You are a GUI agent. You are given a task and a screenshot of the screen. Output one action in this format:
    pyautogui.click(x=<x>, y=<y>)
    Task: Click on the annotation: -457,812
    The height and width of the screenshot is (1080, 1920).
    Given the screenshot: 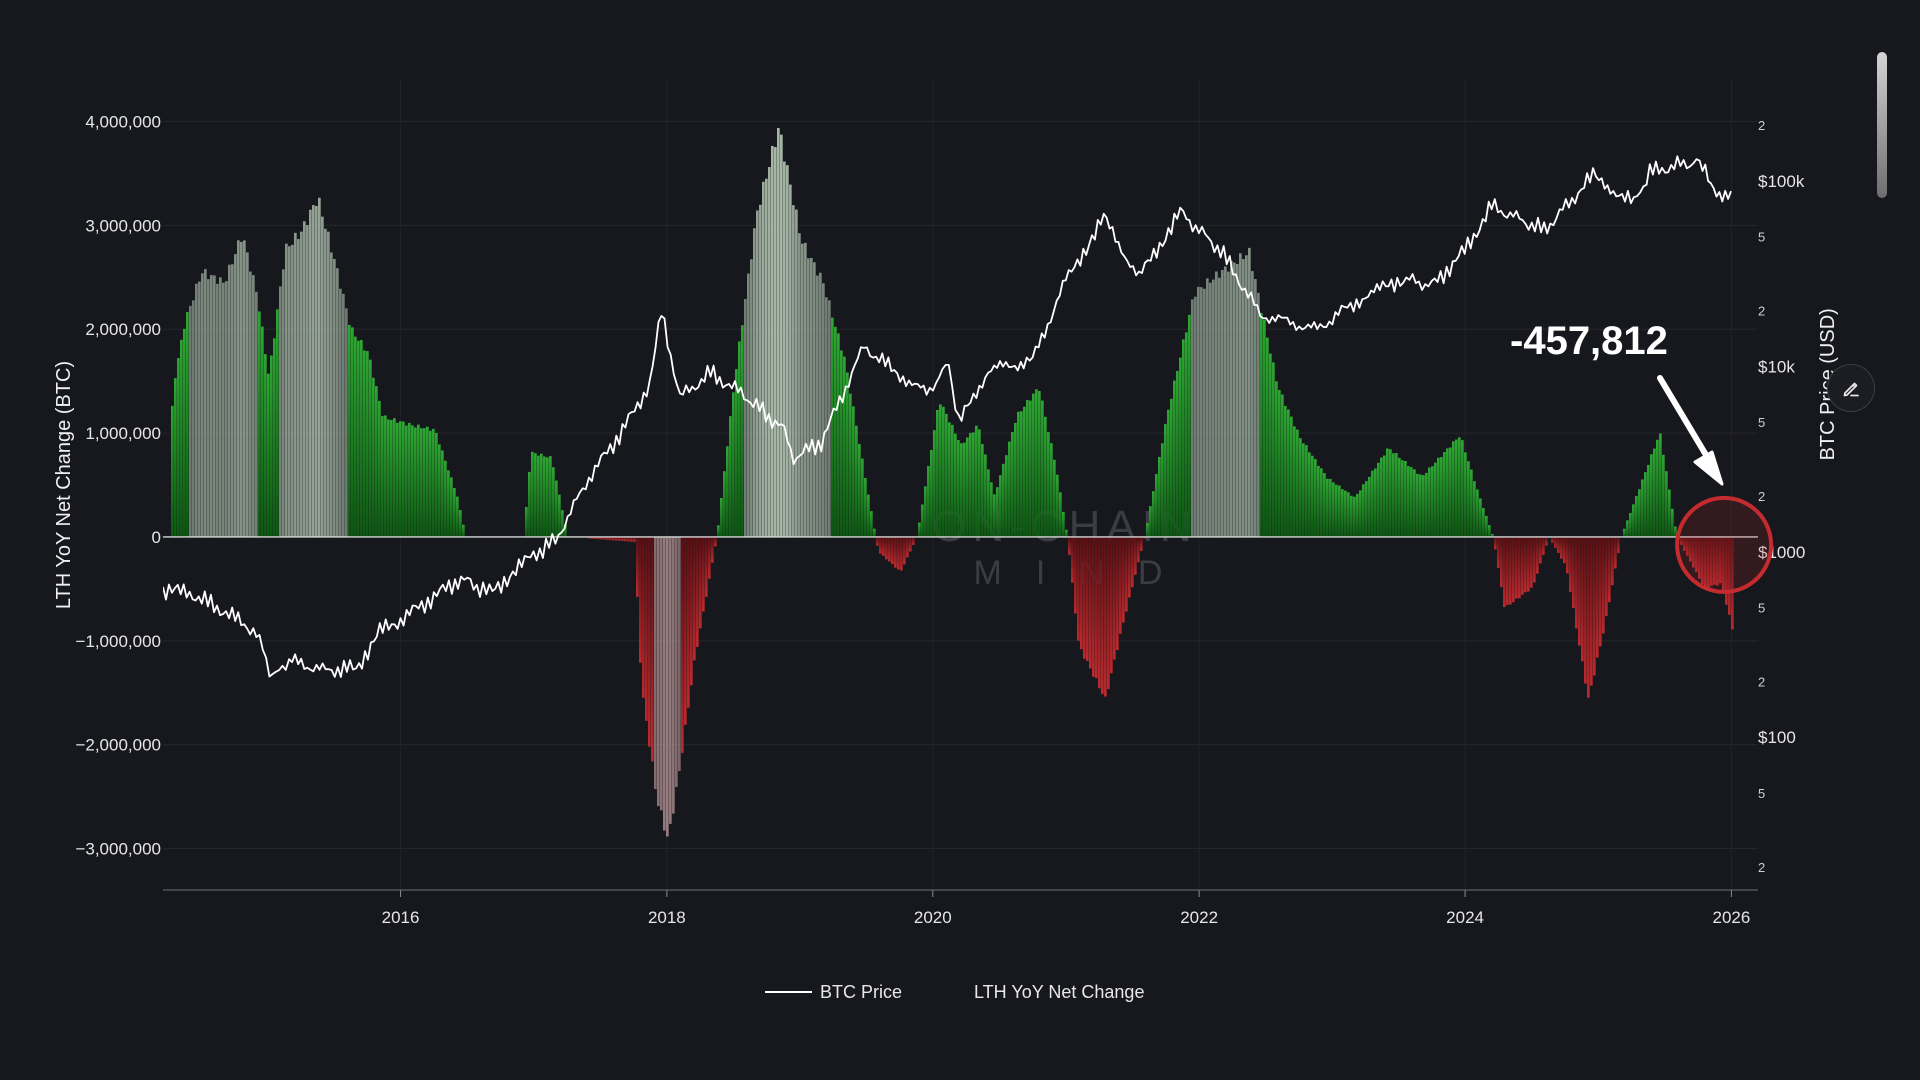 What is the action you would take?
    pyautogui.click(x=1642, y=456)
    